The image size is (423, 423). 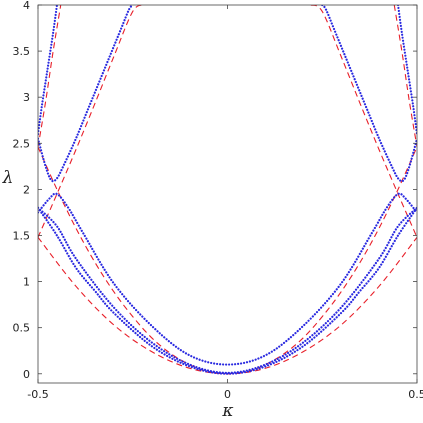 I want to click on y-tick-label: 2.5, so click(x=22, y=143).